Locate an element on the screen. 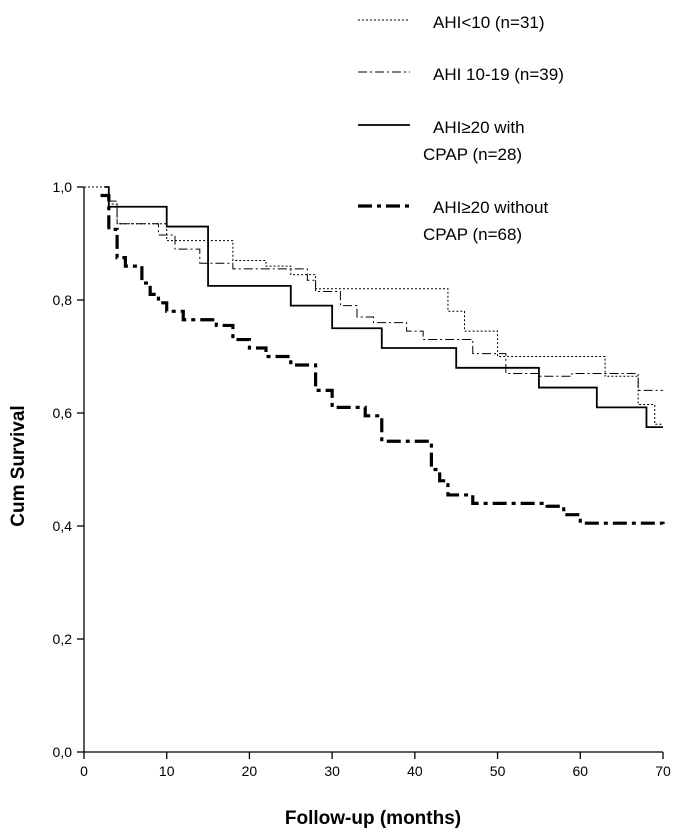  x-tick-label: 40 is located at coordinates (415, 771).